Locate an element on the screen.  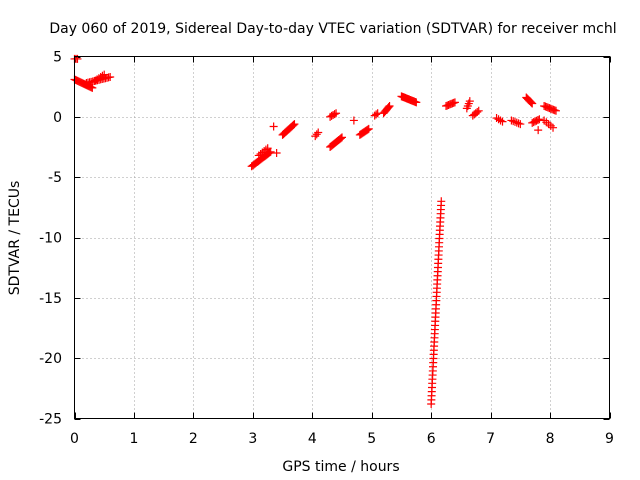
y-tick-label: -10 is located at coordinates (50, 239).